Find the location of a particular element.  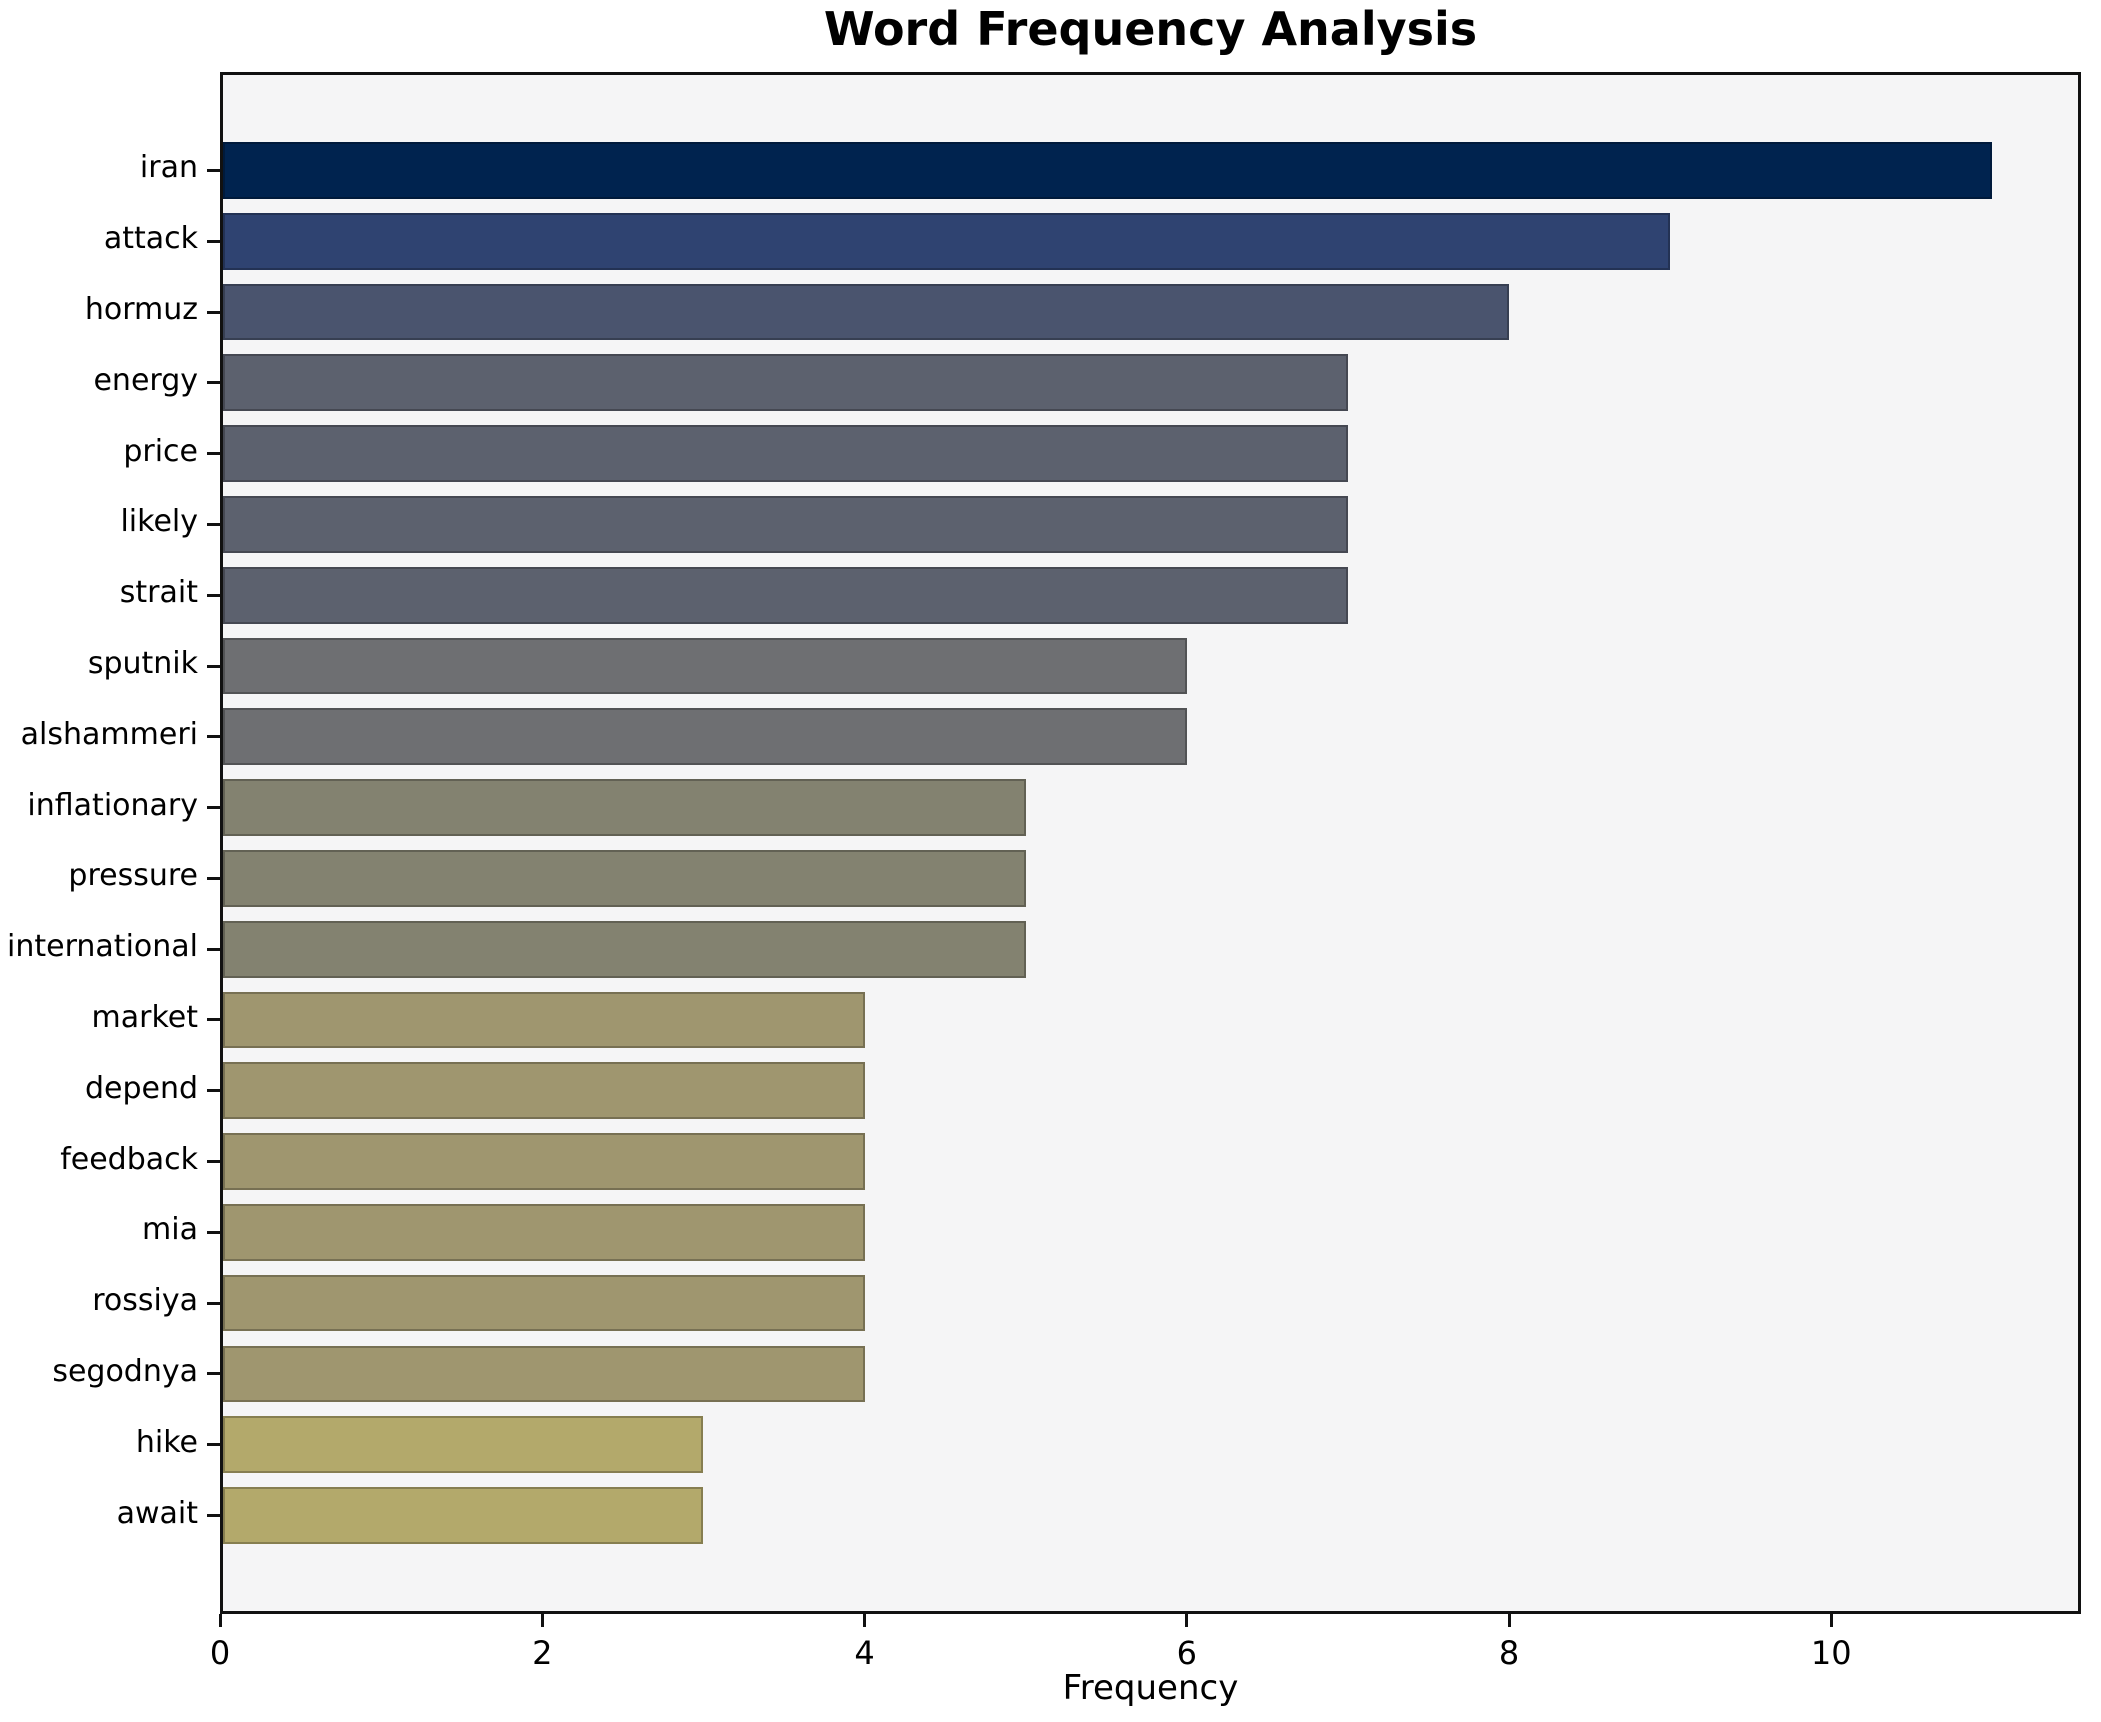

y-tick-label-price: price is located at coordinates (160, 451).